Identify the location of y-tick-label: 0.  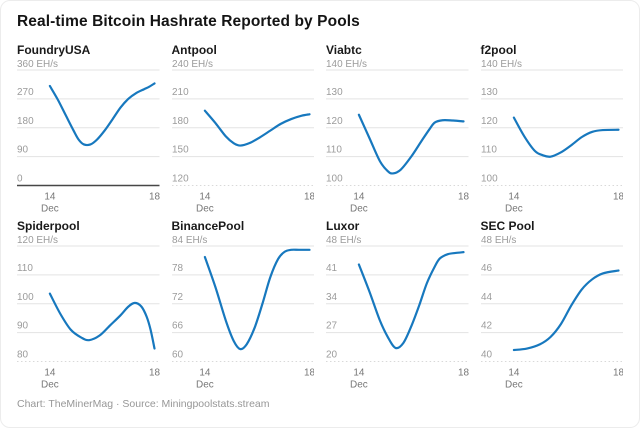
(20, 179).